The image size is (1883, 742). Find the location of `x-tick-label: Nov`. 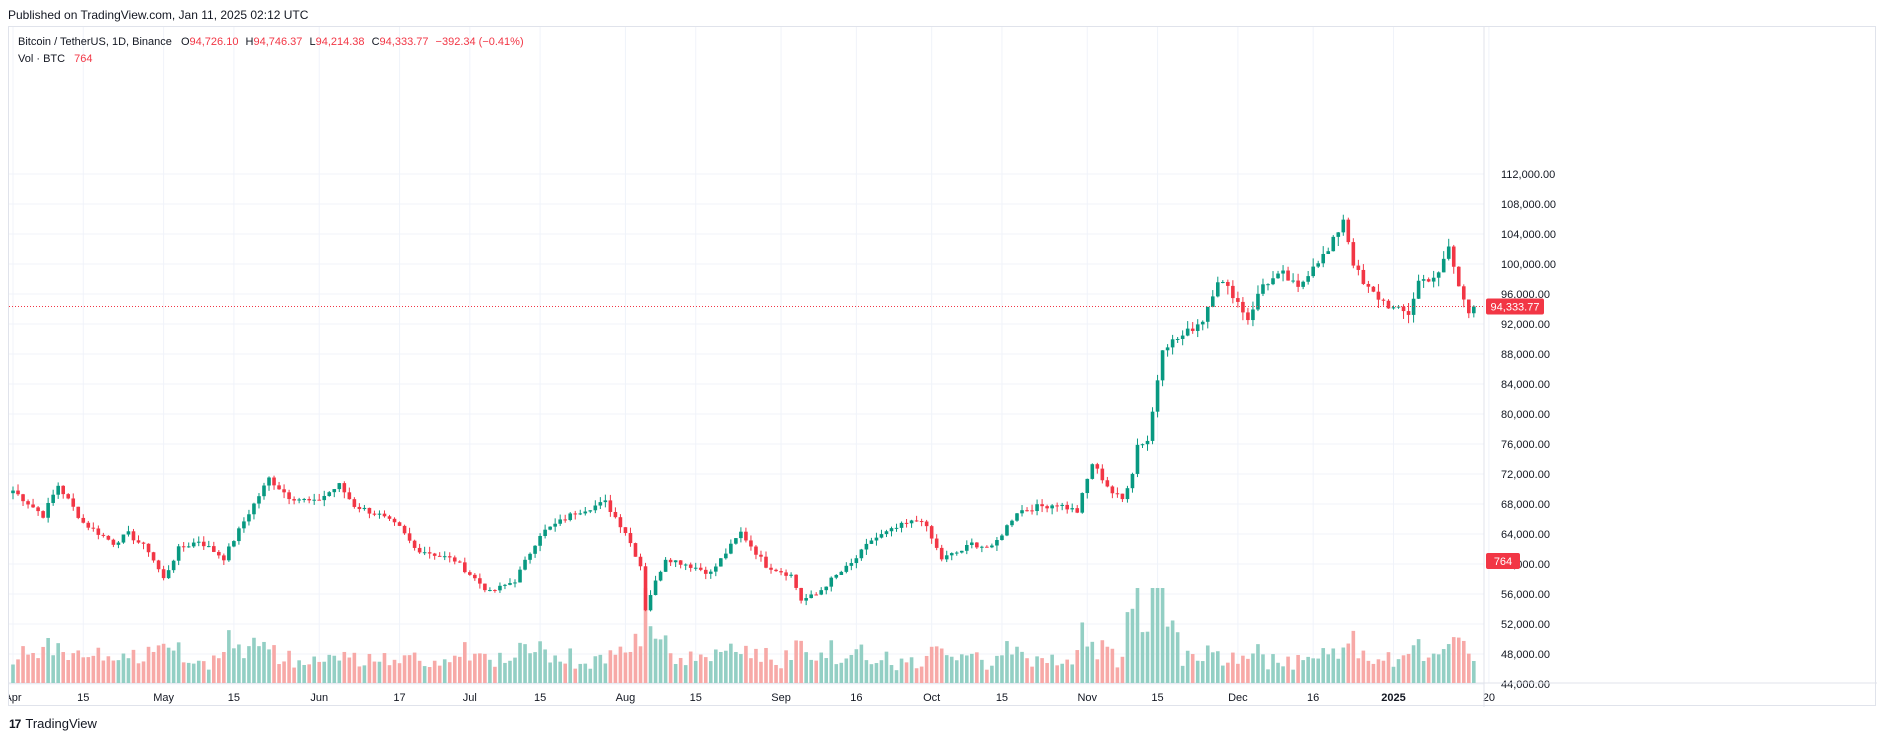

x-tick-label: Nov is located at coordinates (1087, 698).